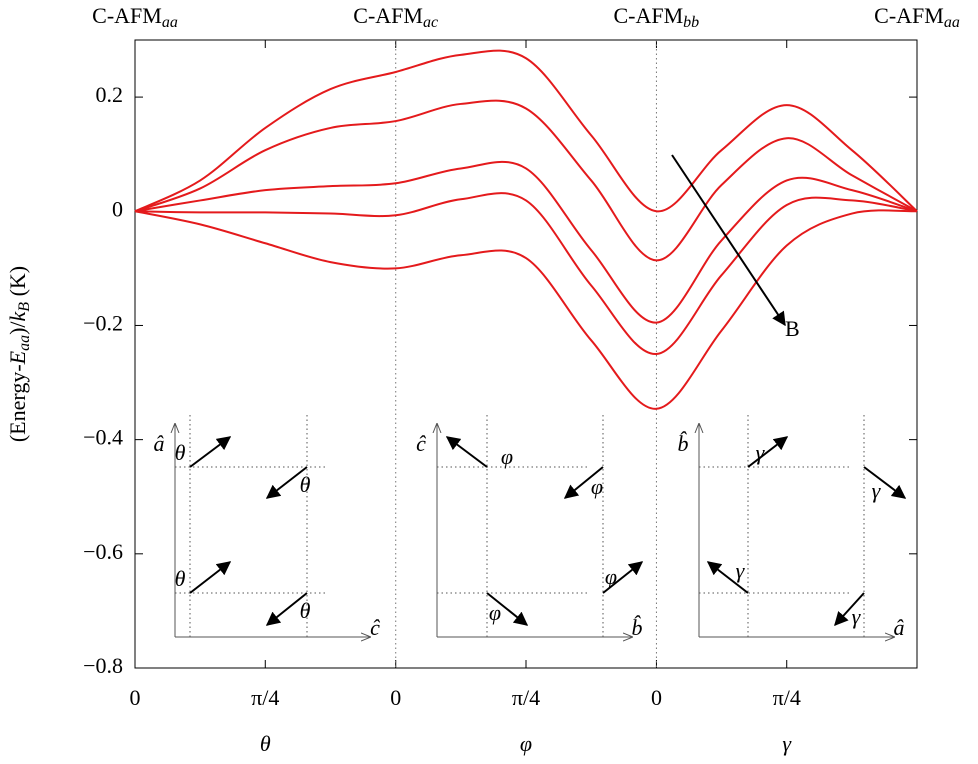  What do you see at coordinates (899, 627) in the screenshot?
I see `inset-x-label: â` at bounding box center [899, 627].